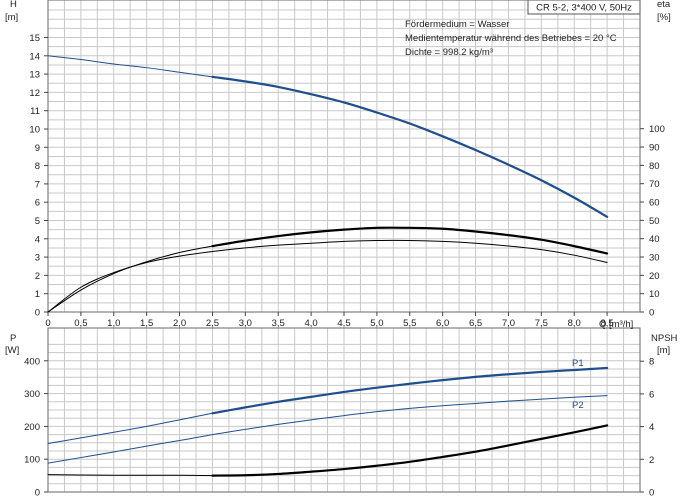  What do you see at coordinates (541, 323) in the screenshot?
I see `x-tick-label: 7,5` at bounding box center [541, 323].